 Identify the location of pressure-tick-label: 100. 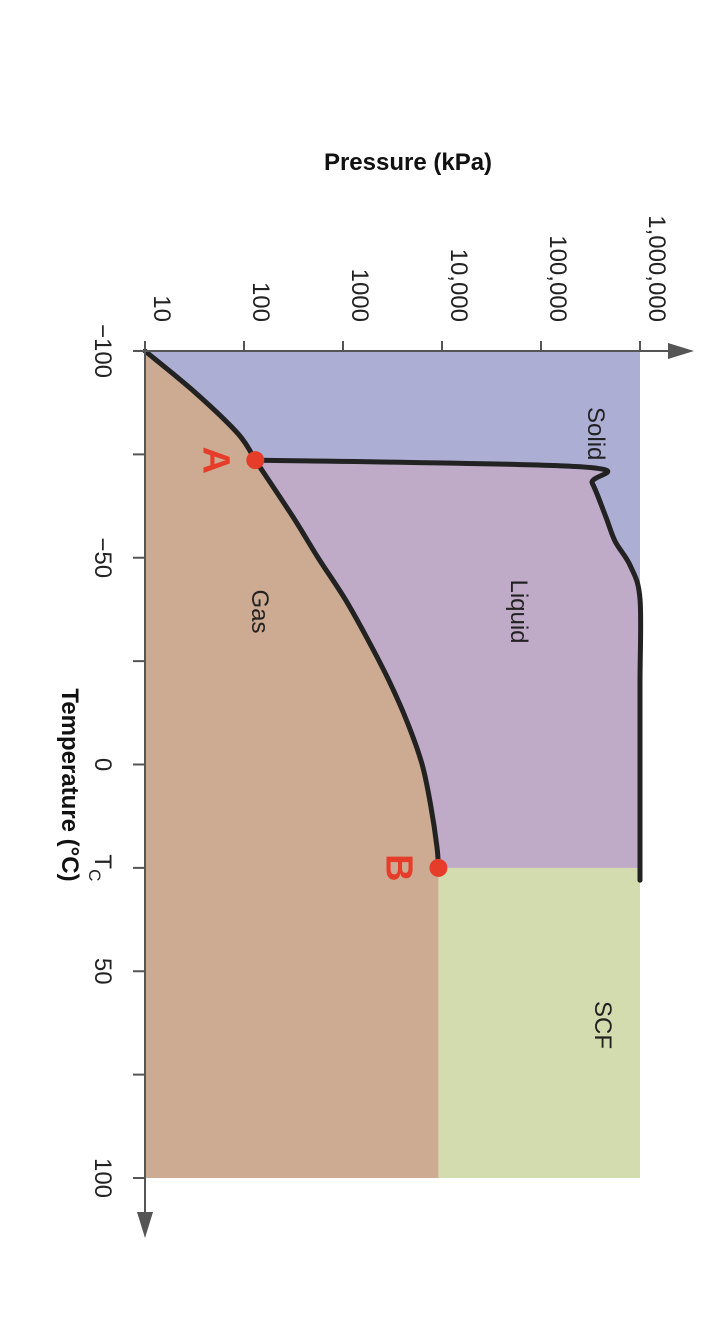
(260, 302).